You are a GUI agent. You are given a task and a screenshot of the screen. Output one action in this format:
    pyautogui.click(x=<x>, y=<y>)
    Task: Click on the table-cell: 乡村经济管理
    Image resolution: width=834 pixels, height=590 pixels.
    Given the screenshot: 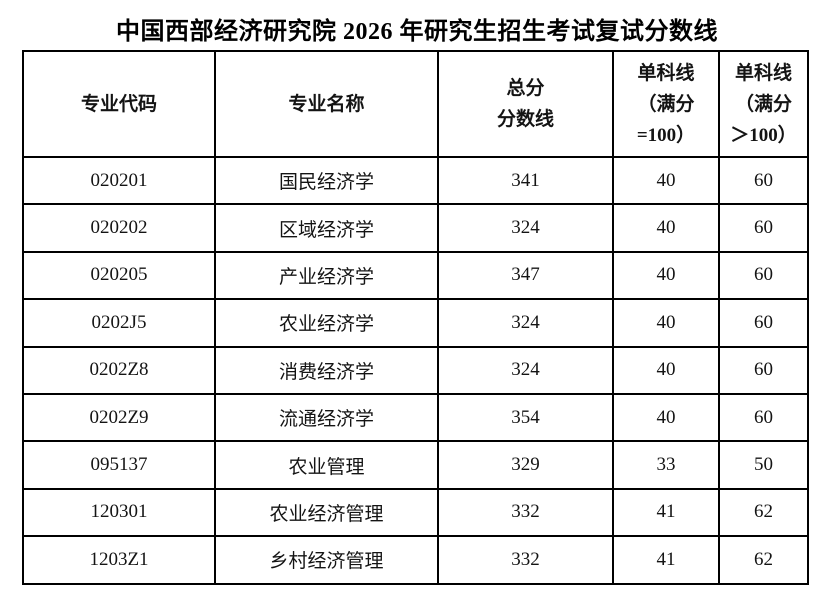 What is the action you would take?
    pyautogui.click(x=326, y=560)
    